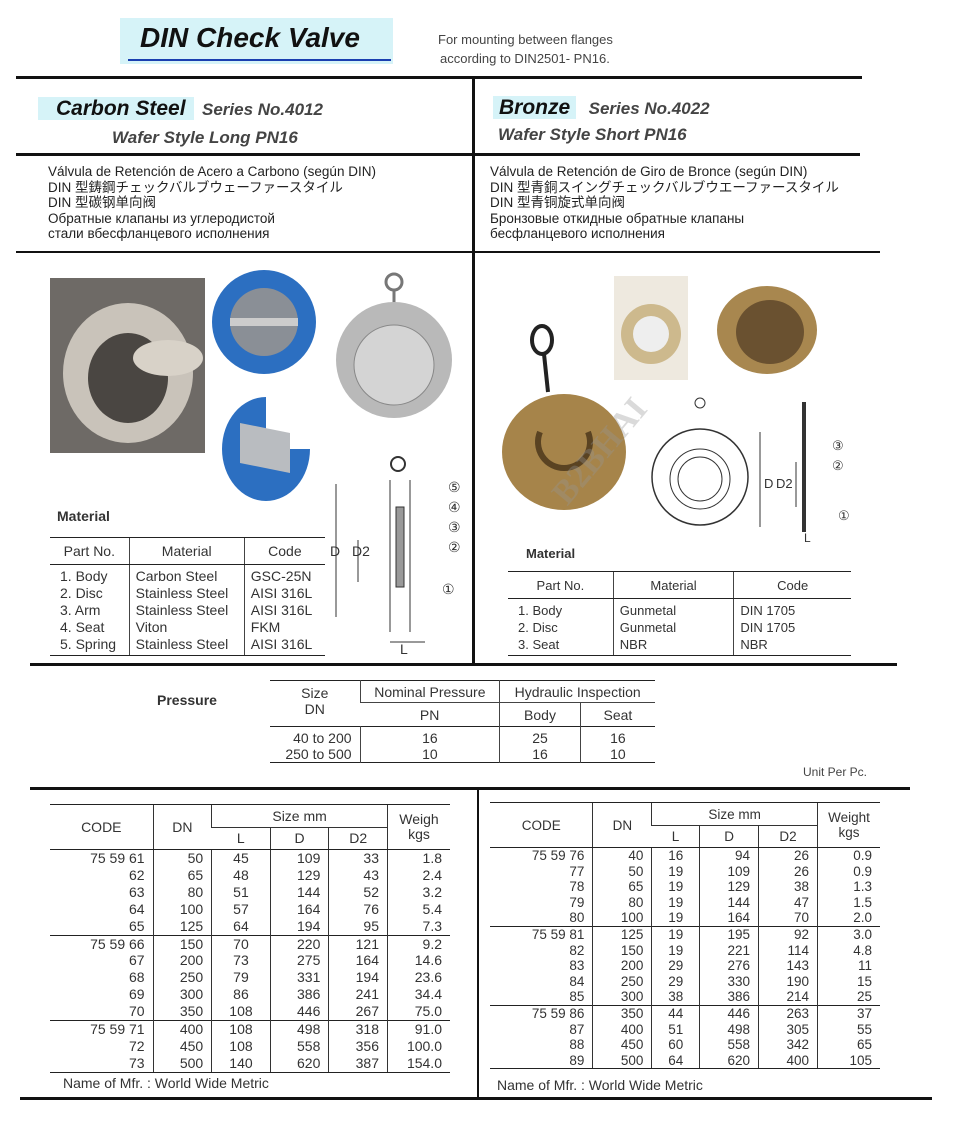  Describe the element at coordinates (685, 981) in the screenshot. I see `table-row: 84 250 29 330 190 15` at that location.